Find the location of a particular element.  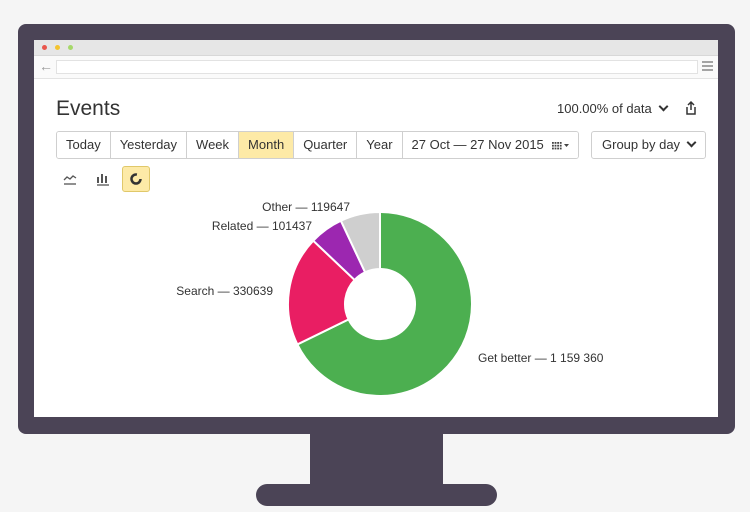

slice-label-1: Search — 330639 is located at coordinates (224, 291).